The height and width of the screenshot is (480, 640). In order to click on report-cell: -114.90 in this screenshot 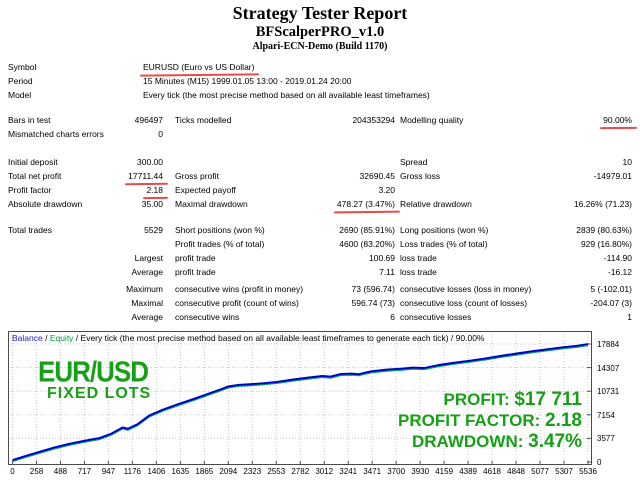, I will do `click(617, 258)`.